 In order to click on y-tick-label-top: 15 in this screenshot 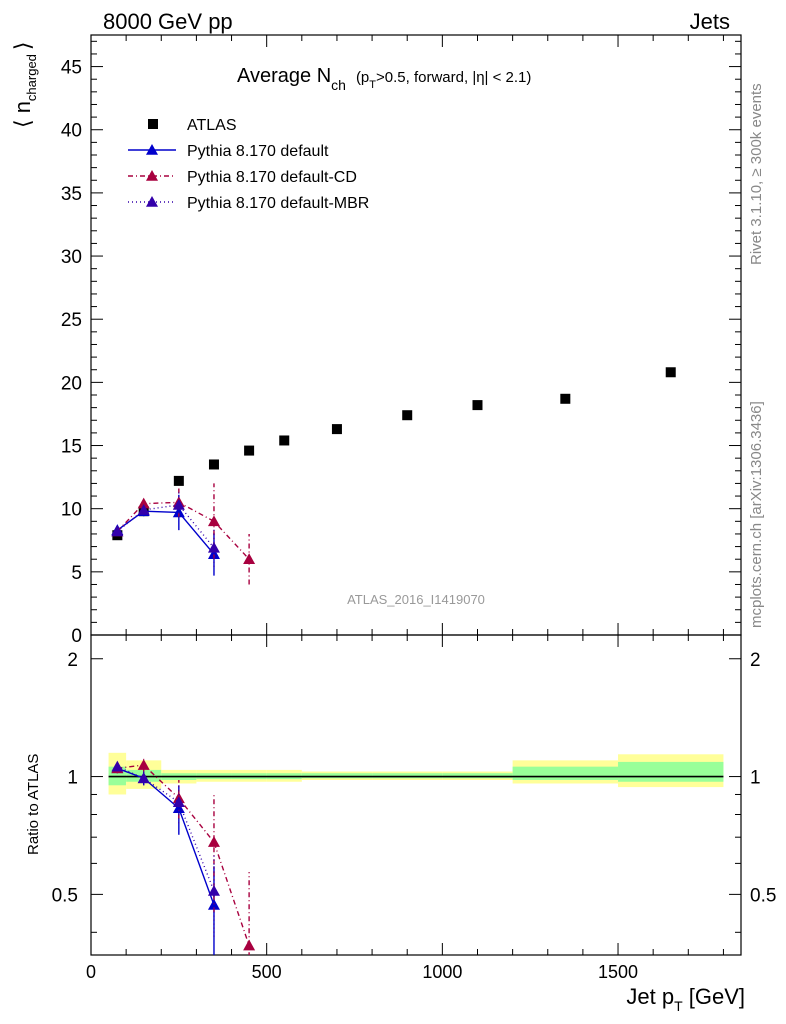, I will do `click(71, 447)`.